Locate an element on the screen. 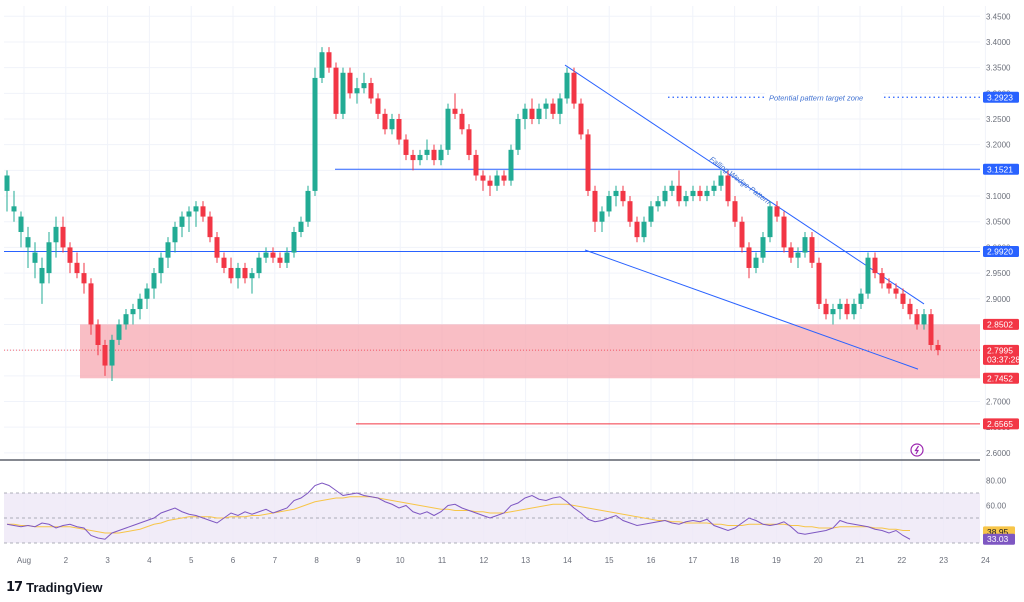 This screenshot has height=602, width=1024. time-tick-label: 18 is located at coordinates (734, 560).